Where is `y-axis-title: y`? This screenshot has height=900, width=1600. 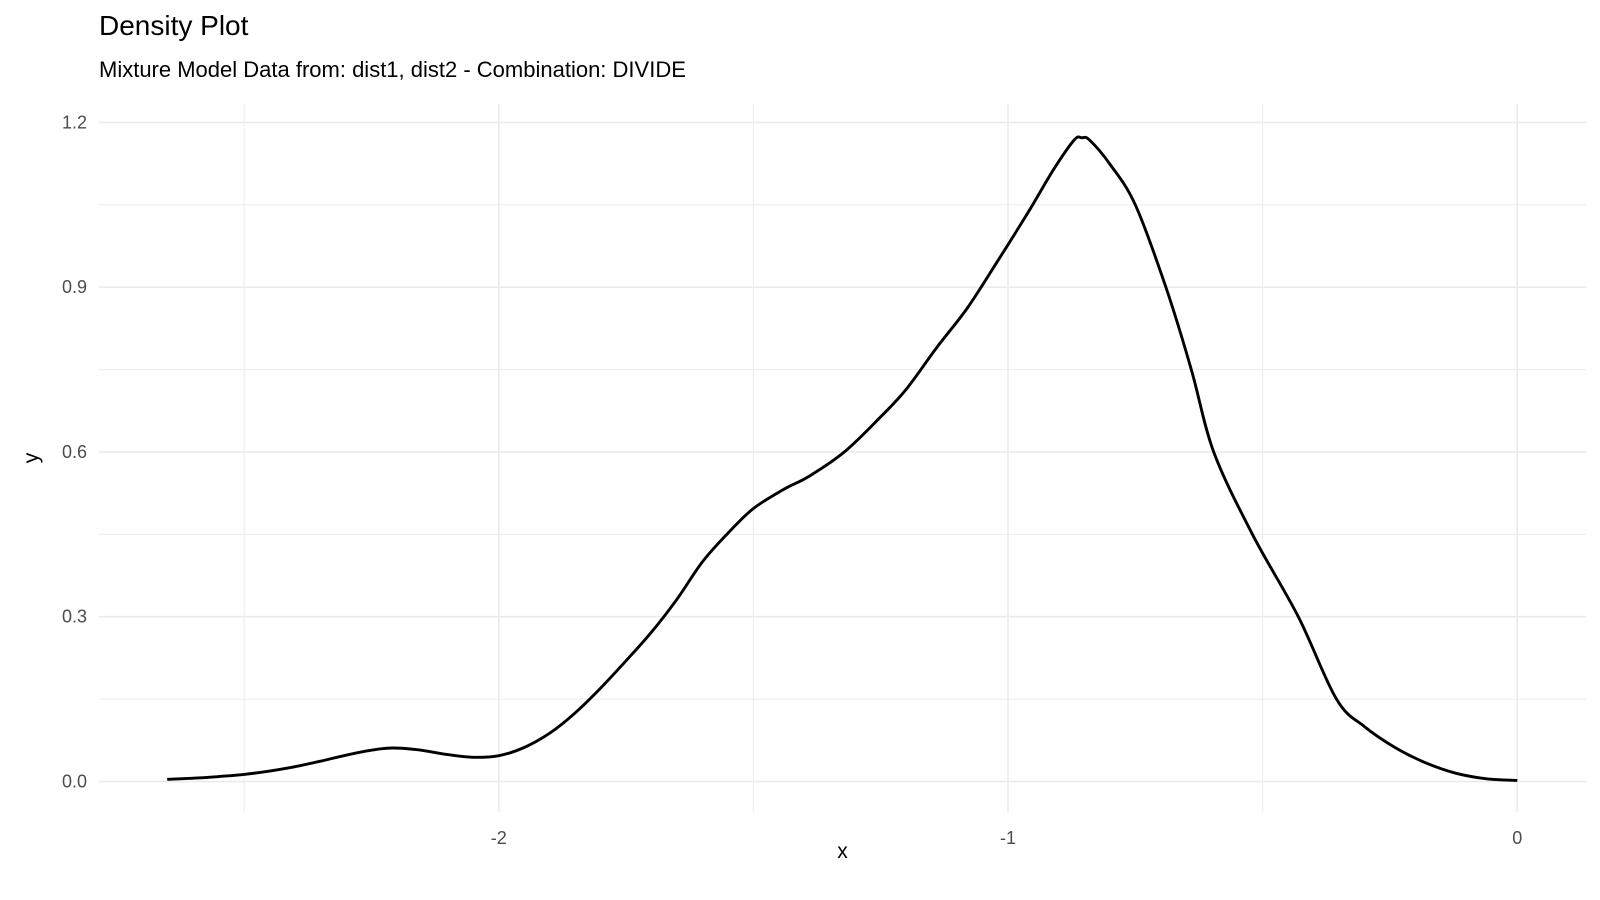
y-axis-title: y is located at coordinates (31, 458).